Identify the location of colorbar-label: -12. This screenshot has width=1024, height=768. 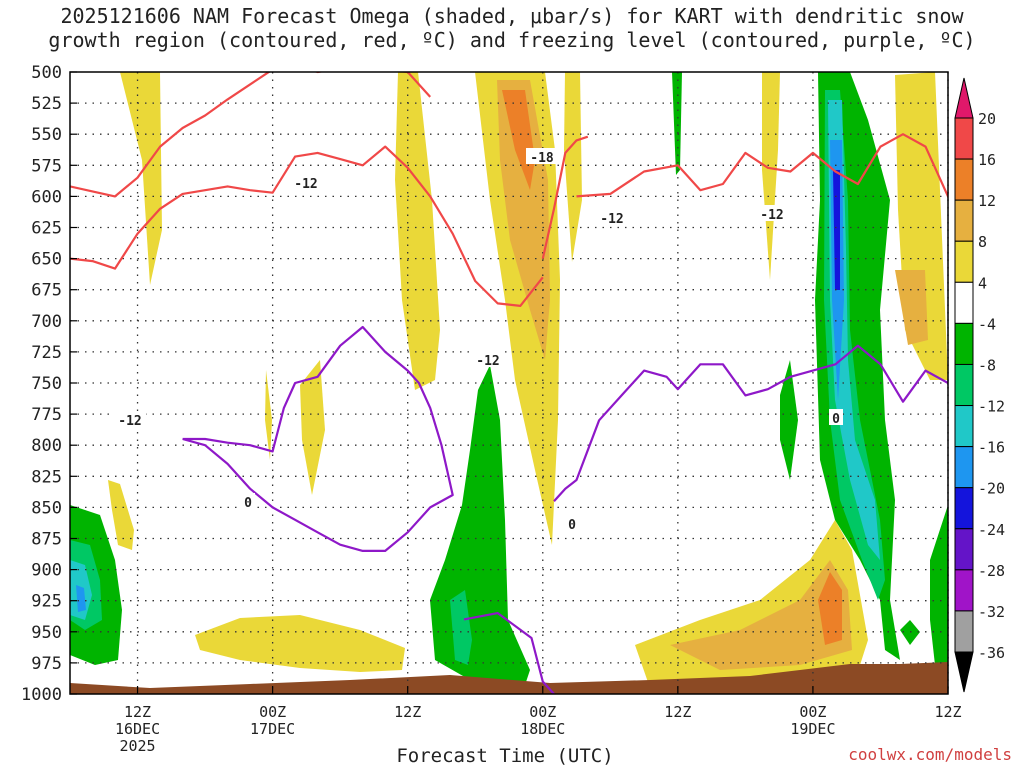
(991, 407).